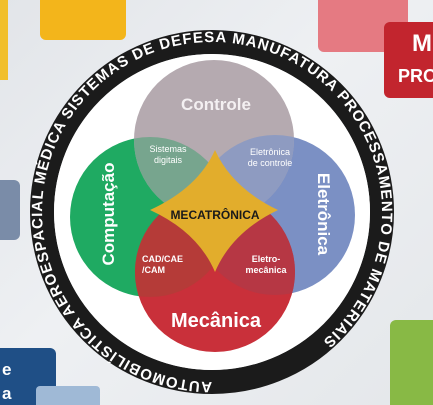  Describe the element at coordinates (168, 149) in the screenshot. I see `label-sistemas-digitais-1: Sistemas` at that location.